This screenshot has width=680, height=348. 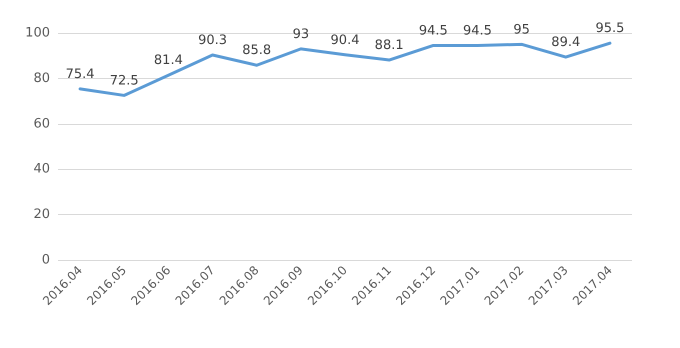 I want to click on data-label: 85.8, so click(x=257, y=50).